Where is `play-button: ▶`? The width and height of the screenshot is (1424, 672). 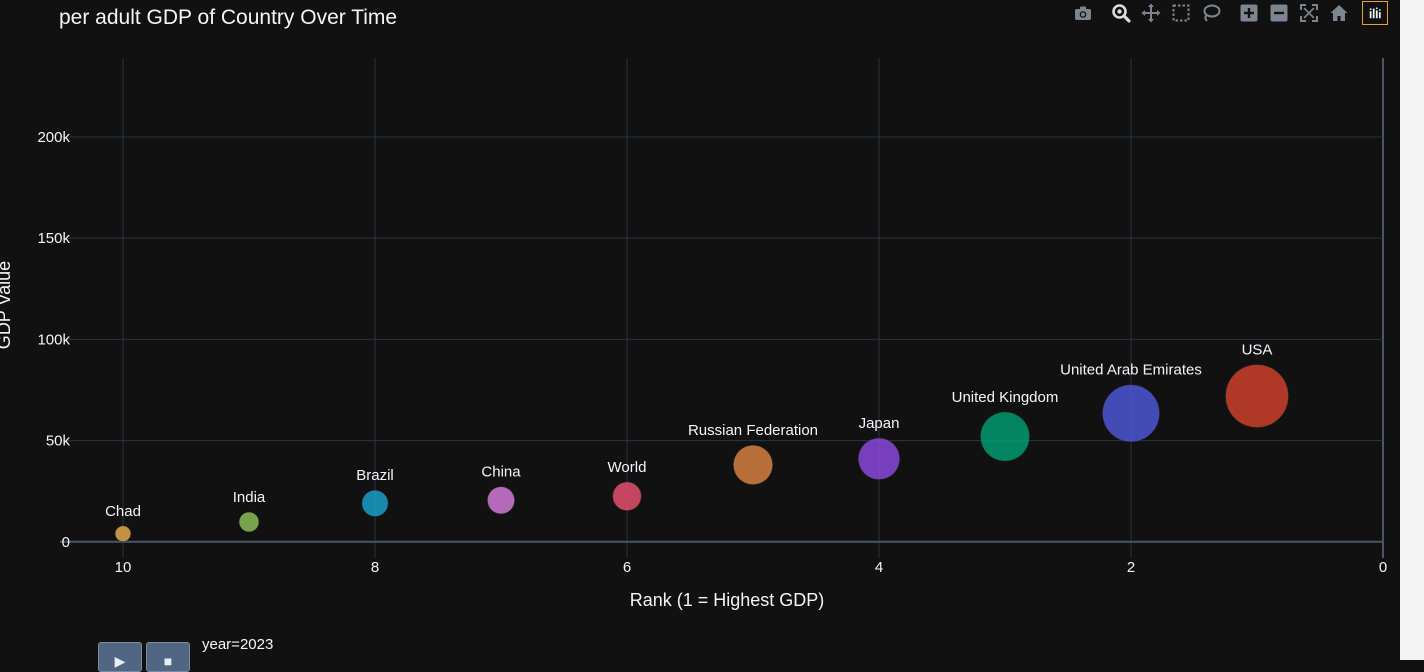
play-button: ▶ is located at coordinates (120, 657).